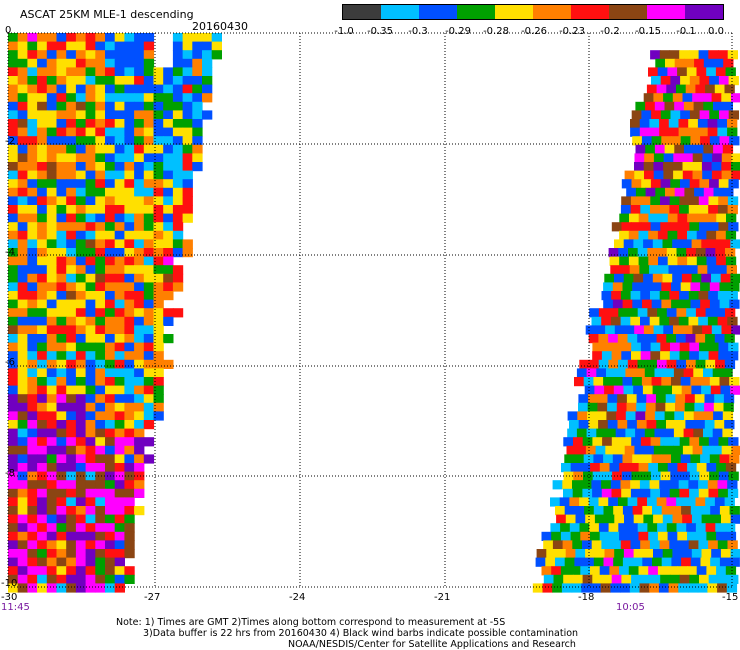 The image size is (740, 650). Describe the element at coordinates (730, 597) in the screenshot. I see `x-tick-label: -15` at that location.